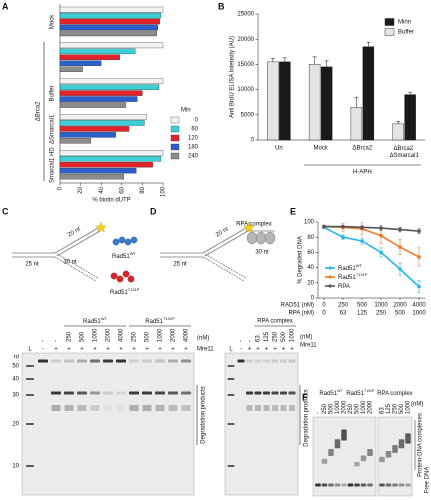 The height and width of the screenshot is (500, 431). Describe the element at coordinates (305, 397) in the screenshot. I see `panel-letter: F` at that location.